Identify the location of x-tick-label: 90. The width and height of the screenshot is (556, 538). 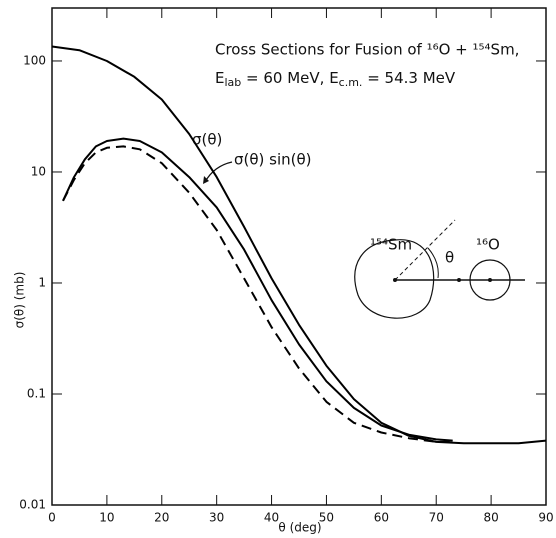
(545, 518).